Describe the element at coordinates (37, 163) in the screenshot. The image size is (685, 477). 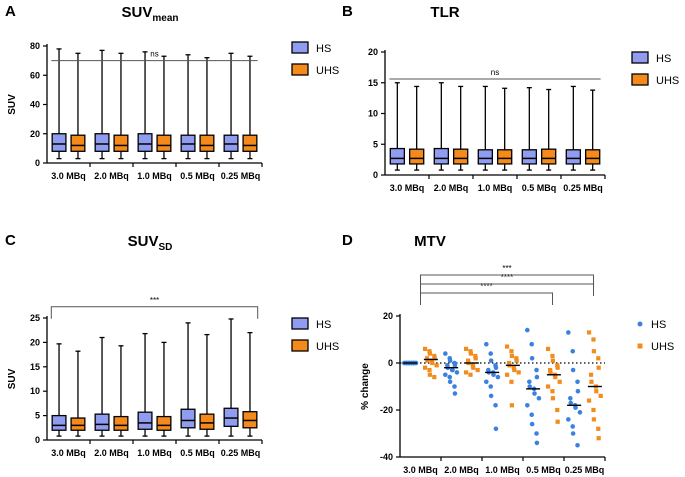
I see `panel-a-y-tick-label: 0` at that location.